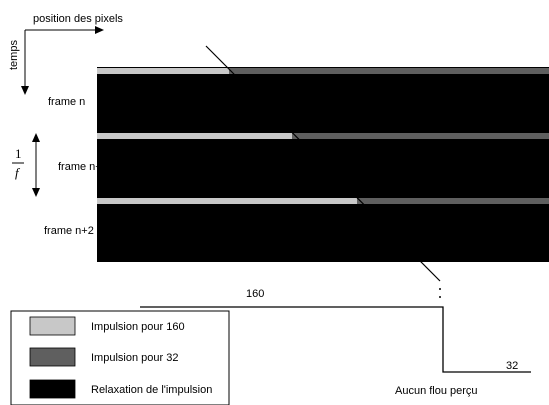 This screenshot has width=549, height=405. What do you see at coordinates (18, 172) in the screenshot?
I see `period-denominator: f` at bounding box center [18, 172].